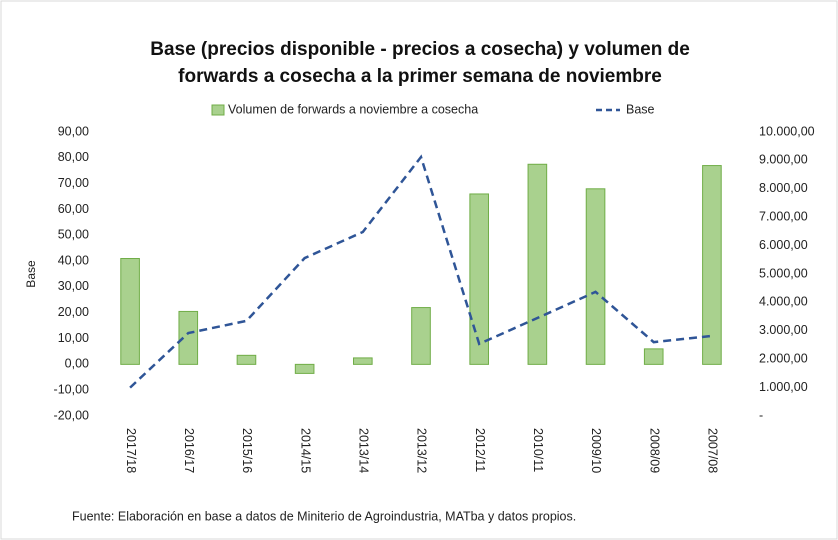 This screenshot has height=540, width=838. Describe the element at coordinates (761, 415) in the screenshot. I see `y2-tick-label: -` at that location.